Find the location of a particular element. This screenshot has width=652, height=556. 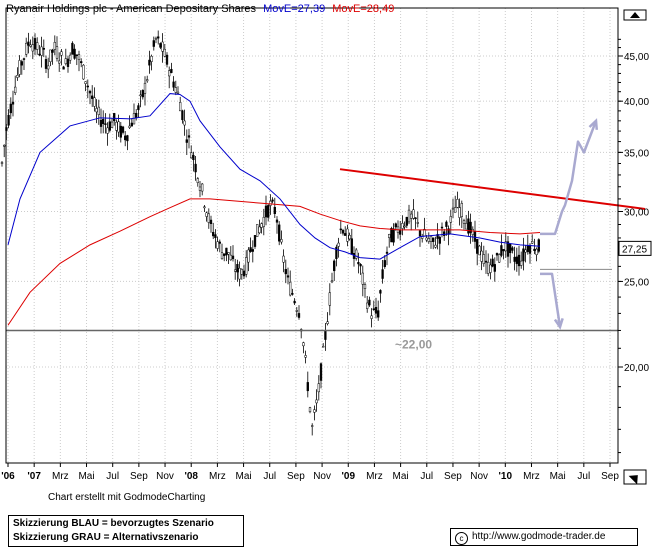

ma-red-label: MovE=28,49 is located at coordinates (363, 9).